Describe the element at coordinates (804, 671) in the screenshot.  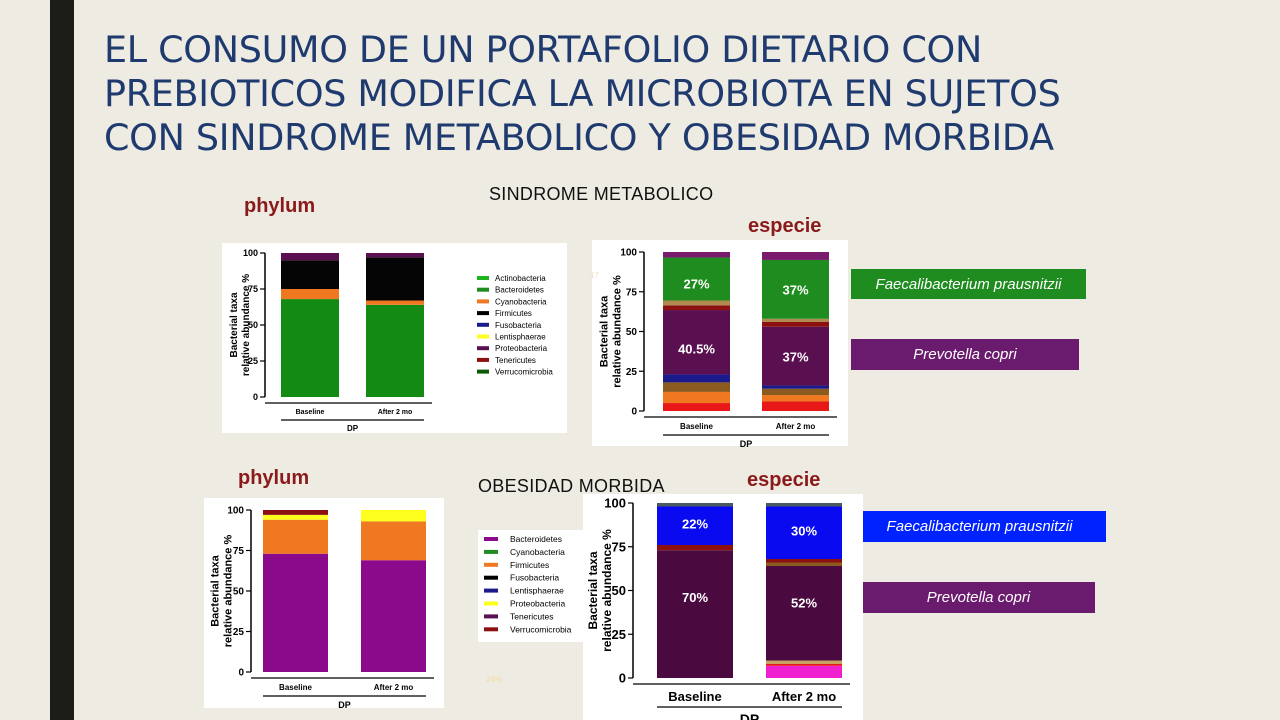
I see `bar-segment-magenta` at that location.